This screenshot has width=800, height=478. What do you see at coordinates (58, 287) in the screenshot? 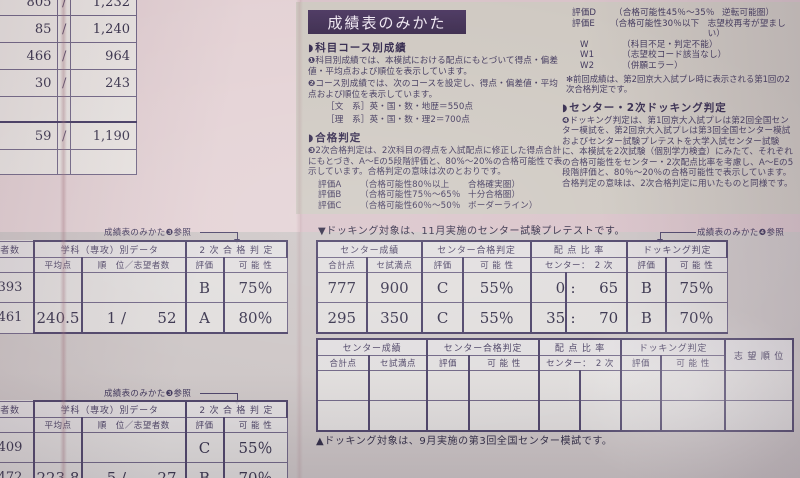
I see `average-score` at bounding box center [58, 287].